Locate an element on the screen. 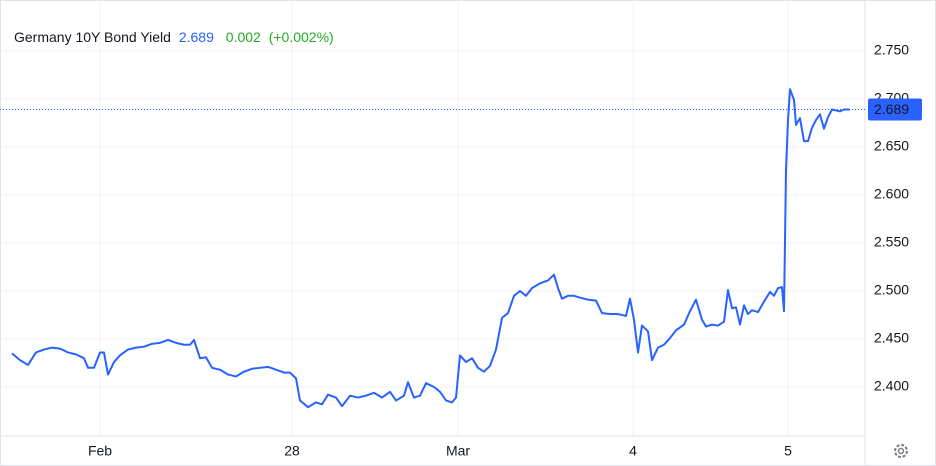  chart-title: Germany 10Y Bond Yield is located at coordinates (92, 37).